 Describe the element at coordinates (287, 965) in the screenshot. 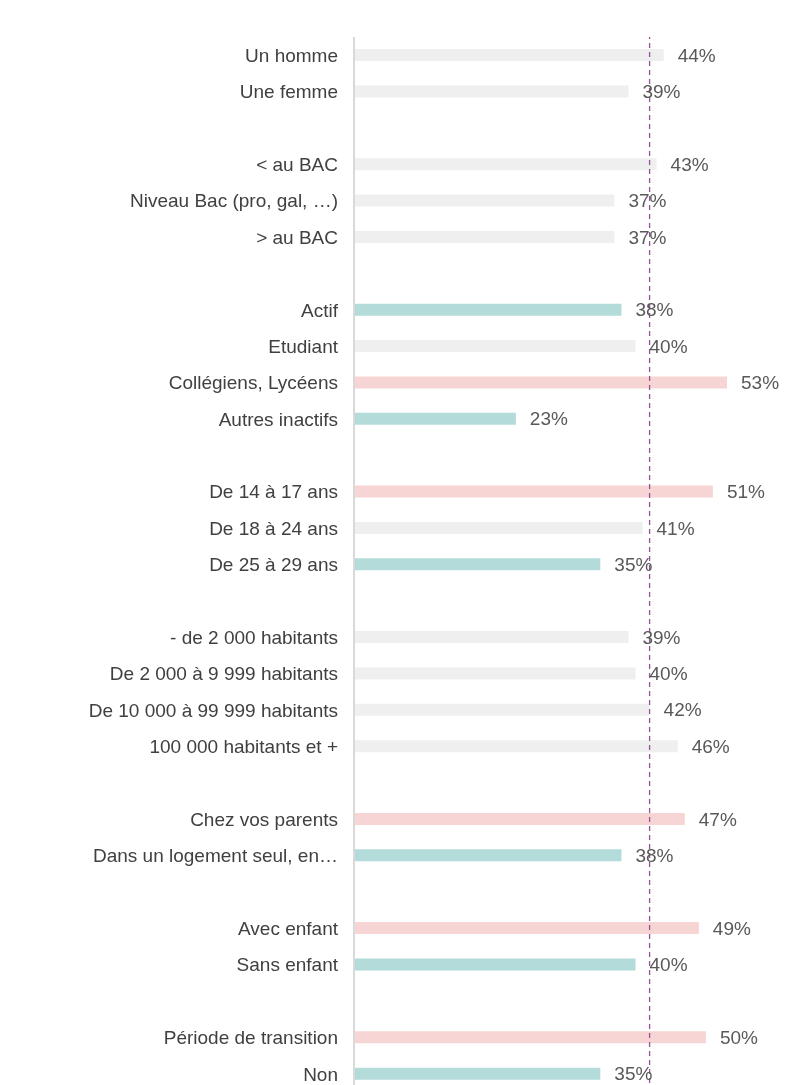

I see `y-tick-label: Sans enfant` at that location.